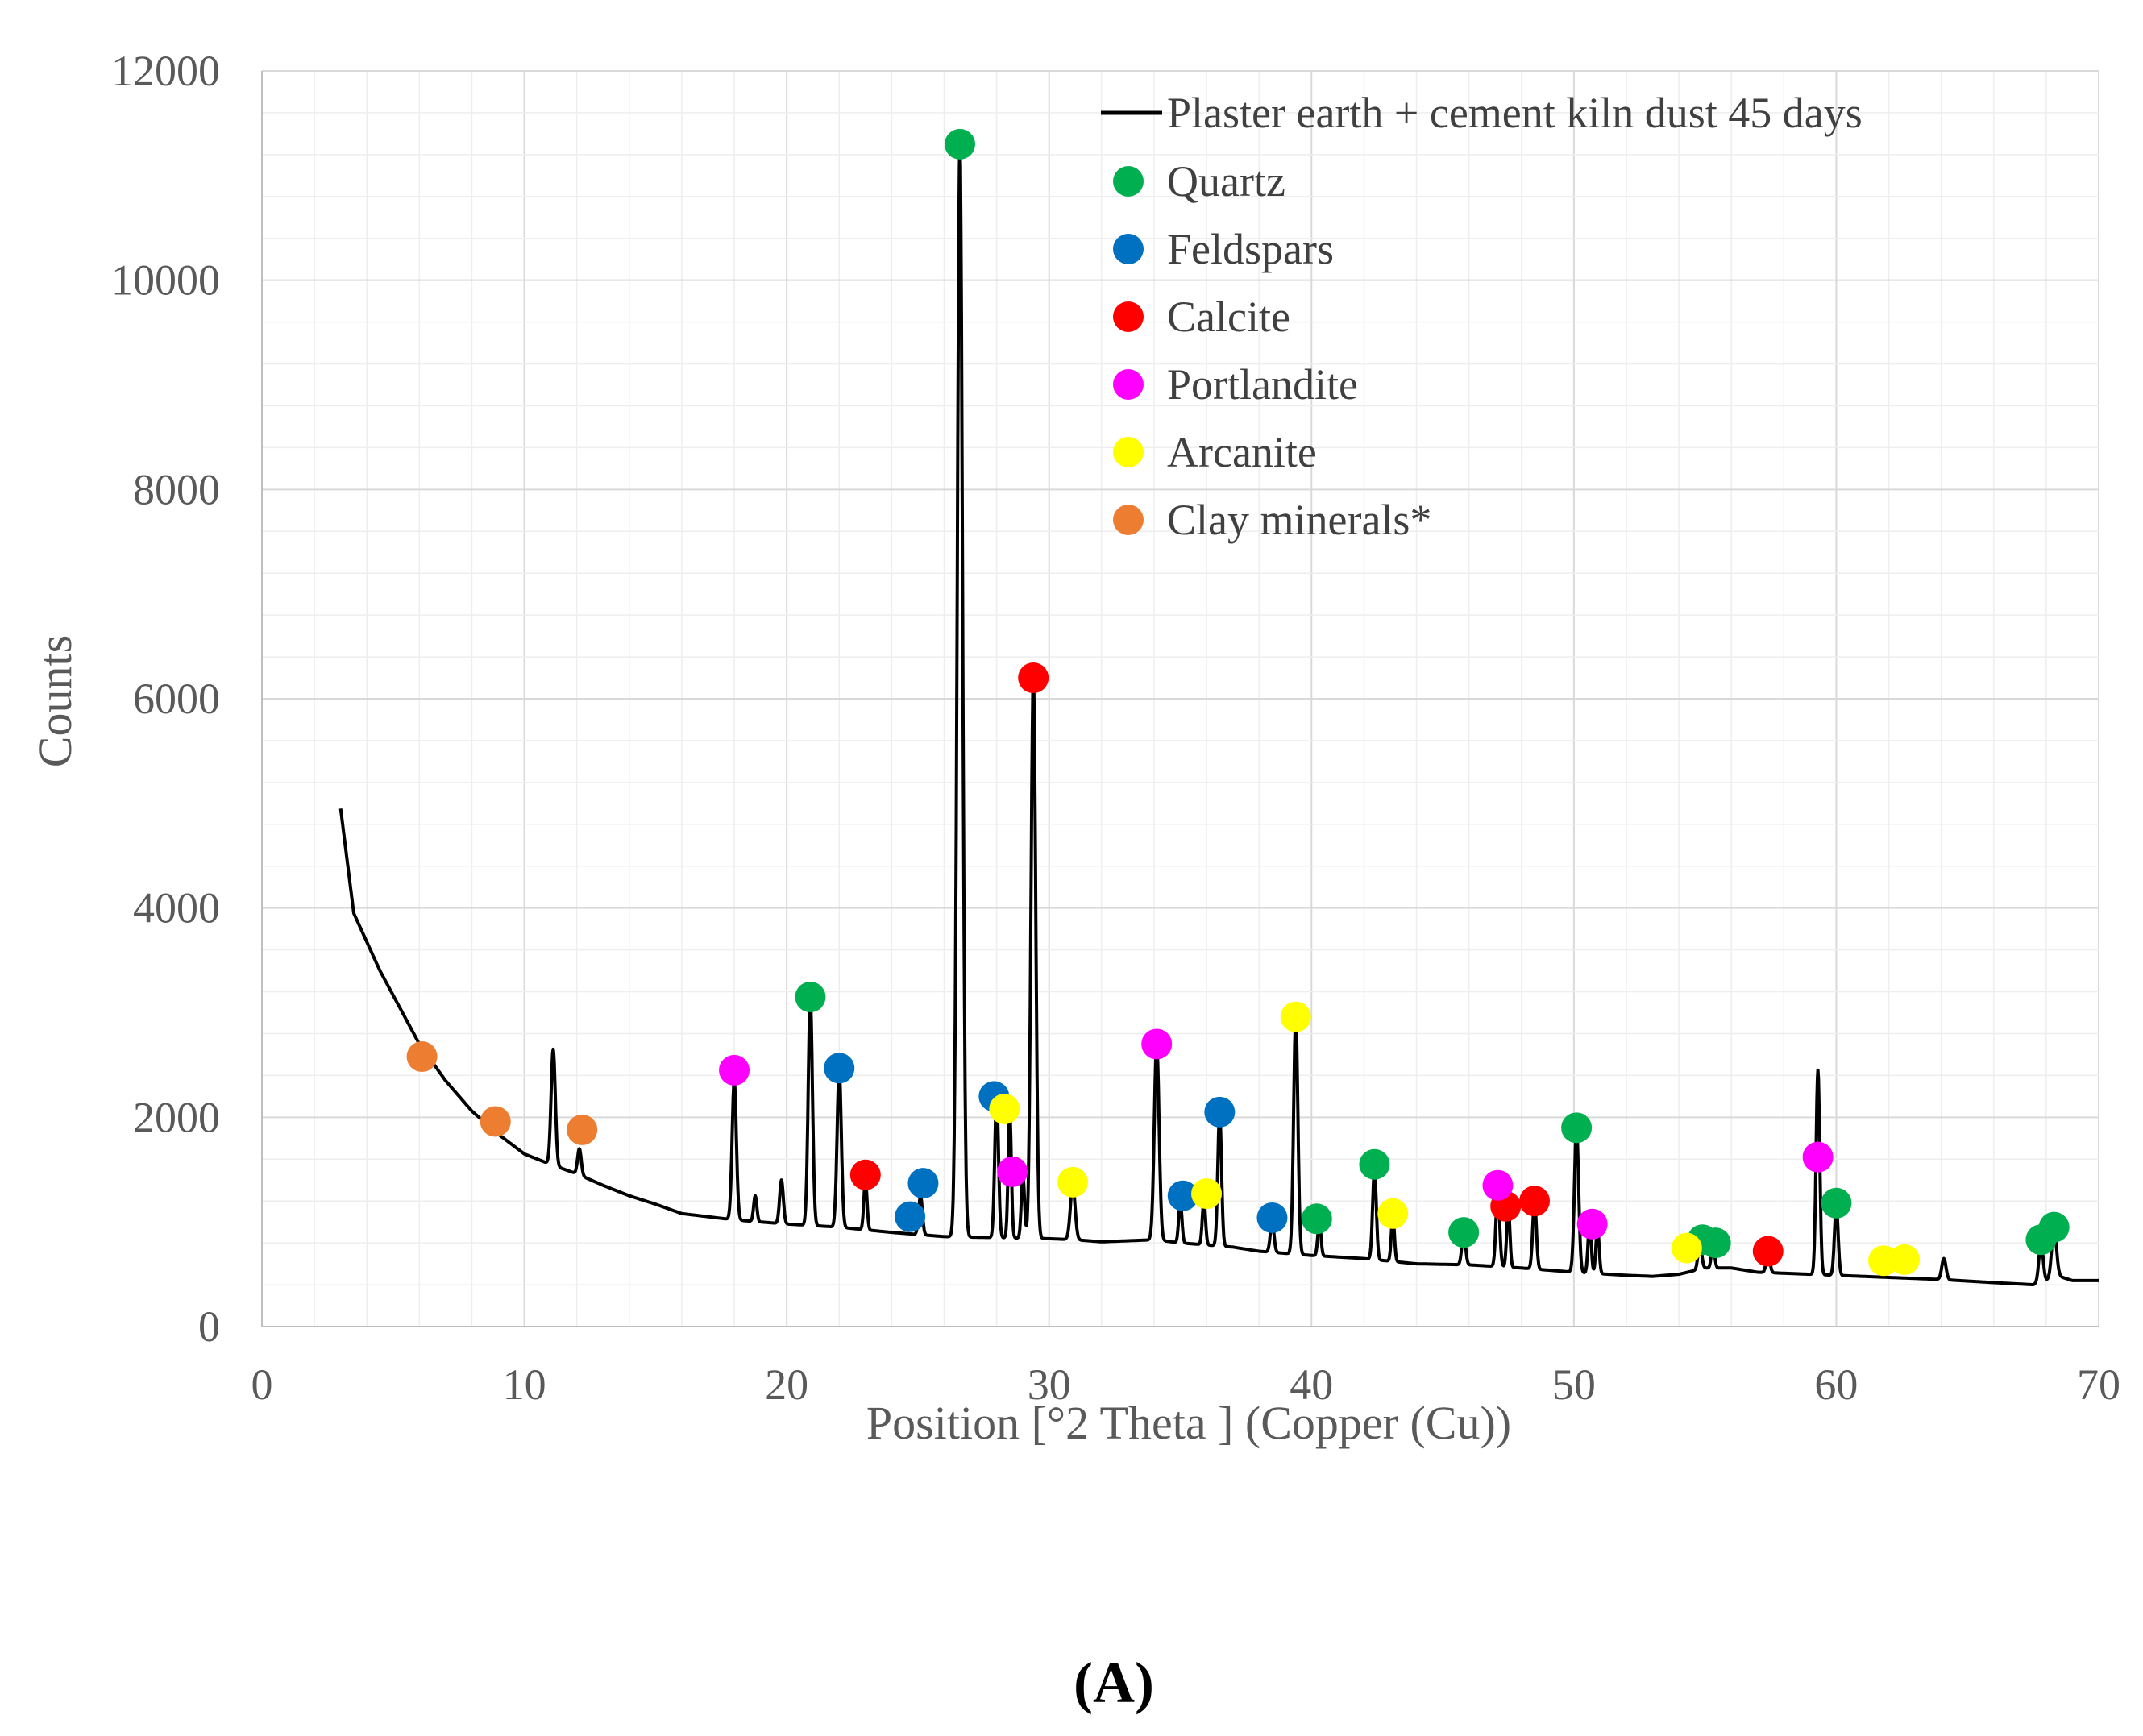 This screenshot has width=2143, height=1736. I want to click on legend-label-portlandite: Portlandite, so click(1262, 384).